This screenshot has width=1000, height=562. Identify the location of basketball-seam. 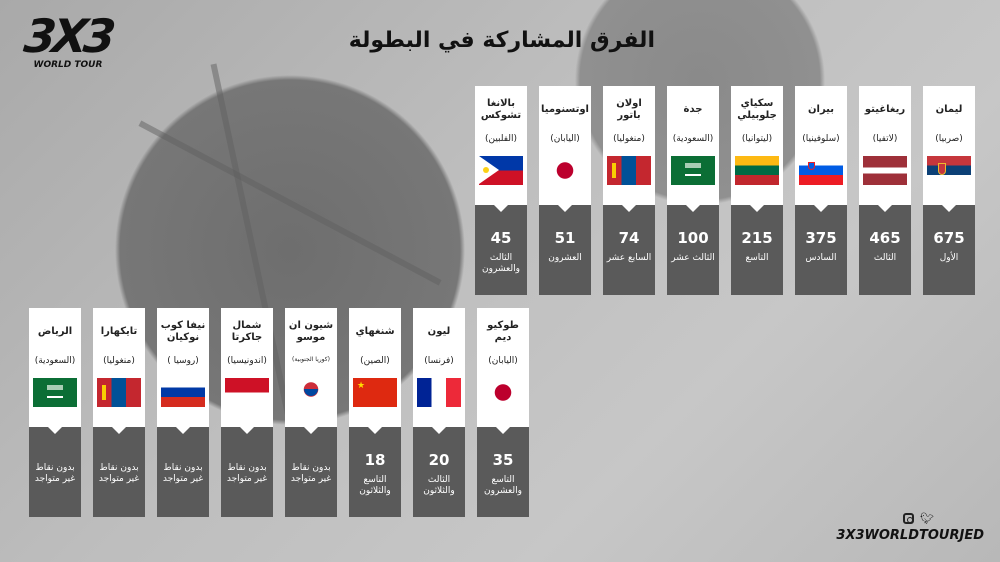
(290, 203).